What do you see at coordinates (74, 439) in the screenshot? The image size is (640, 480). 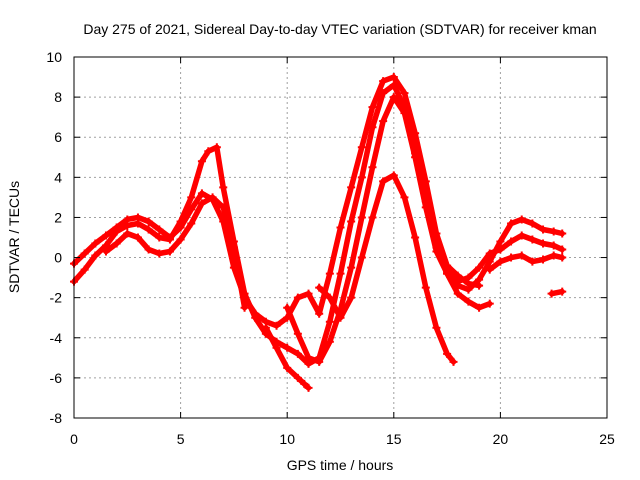 I see `x-tick-label: 0` at bounding box center [74, 439].